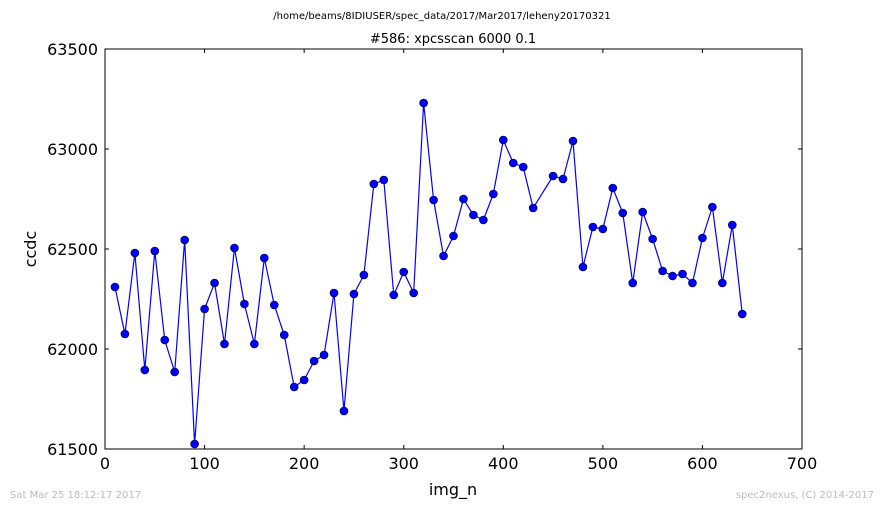  Describe the element at coordinates (403, 463) in the screenshot. I see `x-tick-label: 300` at that location.